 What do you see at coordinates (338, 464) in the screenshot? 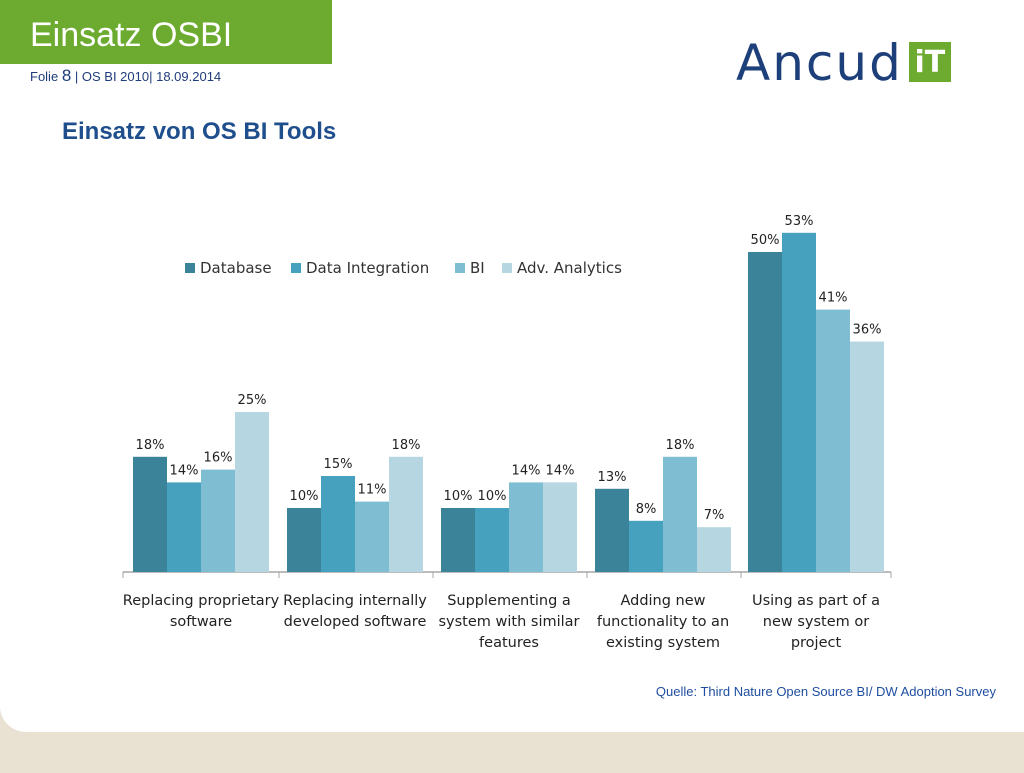
I see `data-label: 15%` at bounding box center [338, 464].